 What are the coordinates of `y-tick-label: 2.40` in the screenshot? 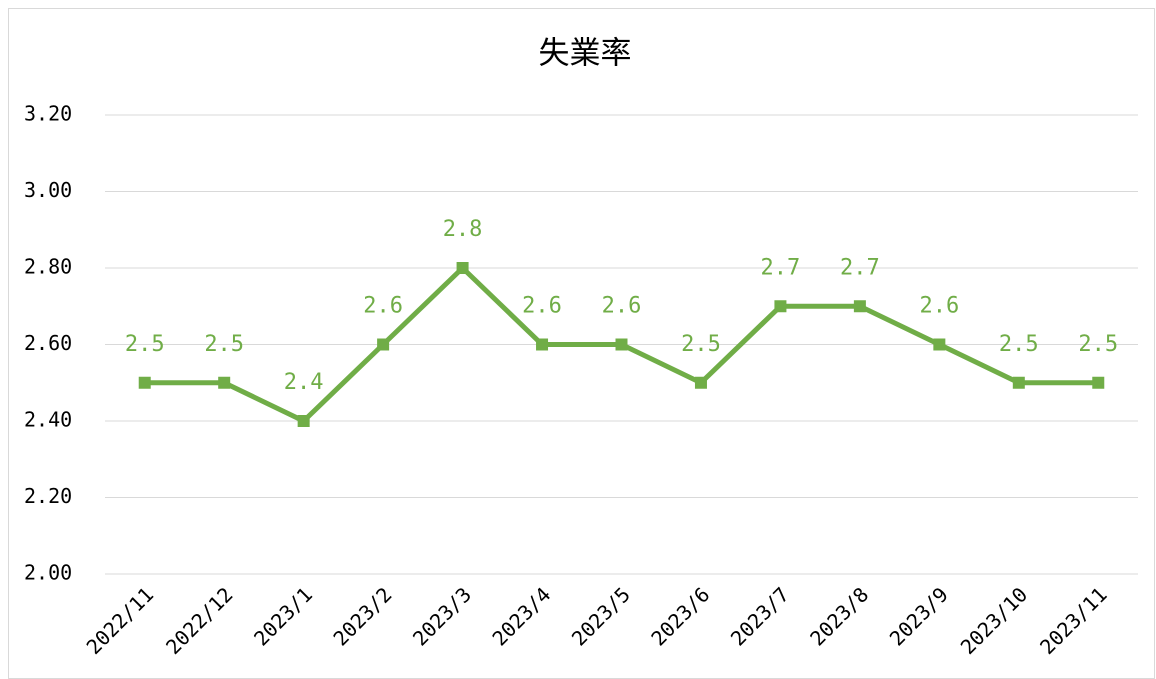 It's located at (48, 420).